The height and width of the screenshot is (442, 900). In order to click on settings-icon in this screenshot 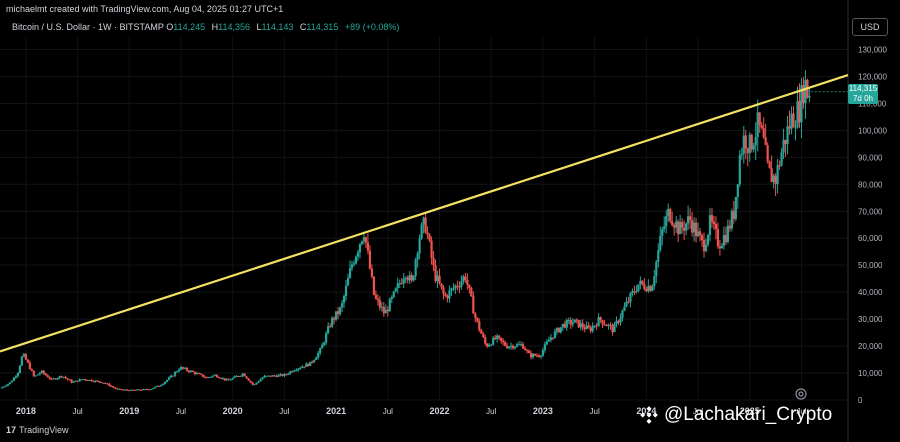, I will do `click(801, 394)`.